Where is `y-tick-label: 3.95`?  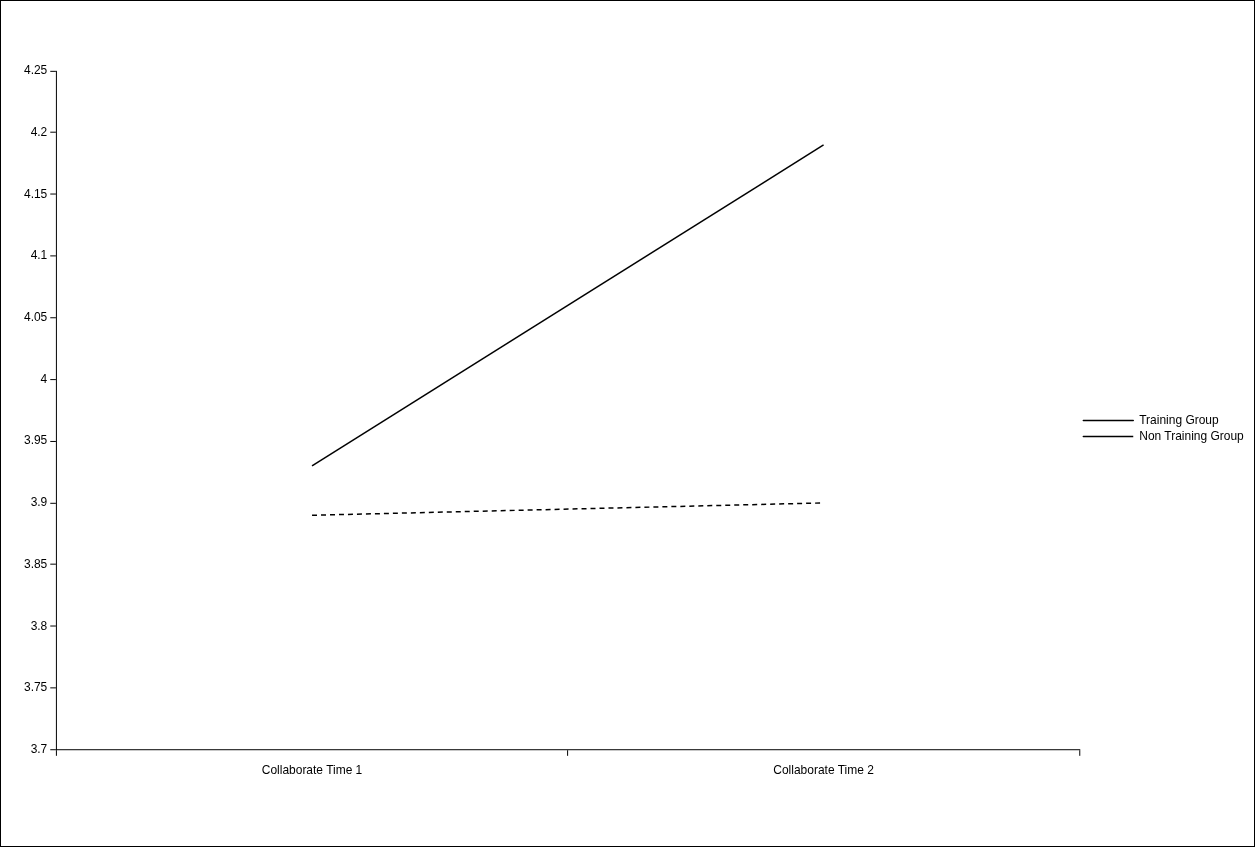 y-tick-label: 3.95 is located at coordinates (35, 440).